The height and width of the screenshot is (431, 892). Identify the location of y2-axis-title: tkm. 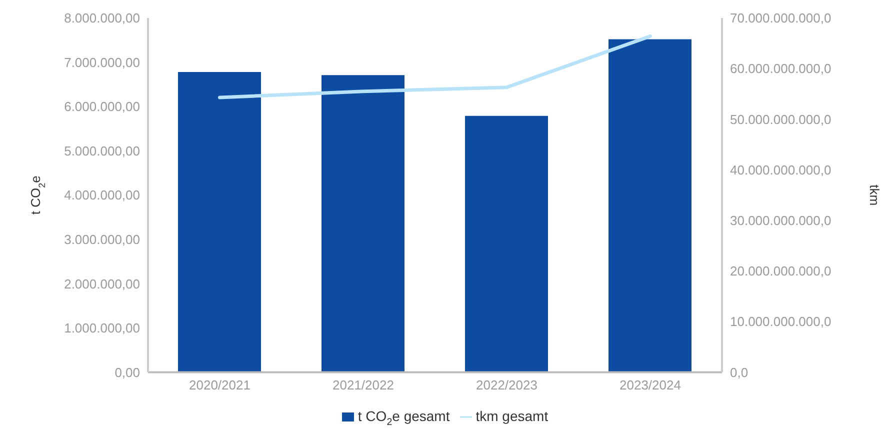
(874, 195).